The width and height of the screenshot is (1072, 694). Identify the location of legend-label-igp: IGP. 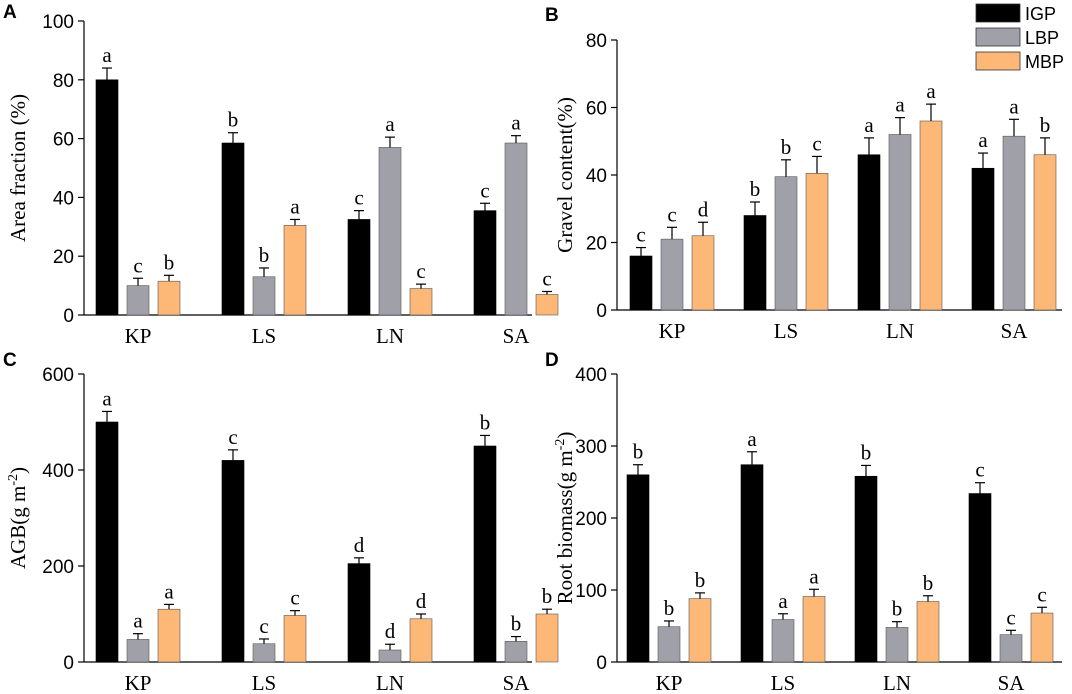
(1040, 14).